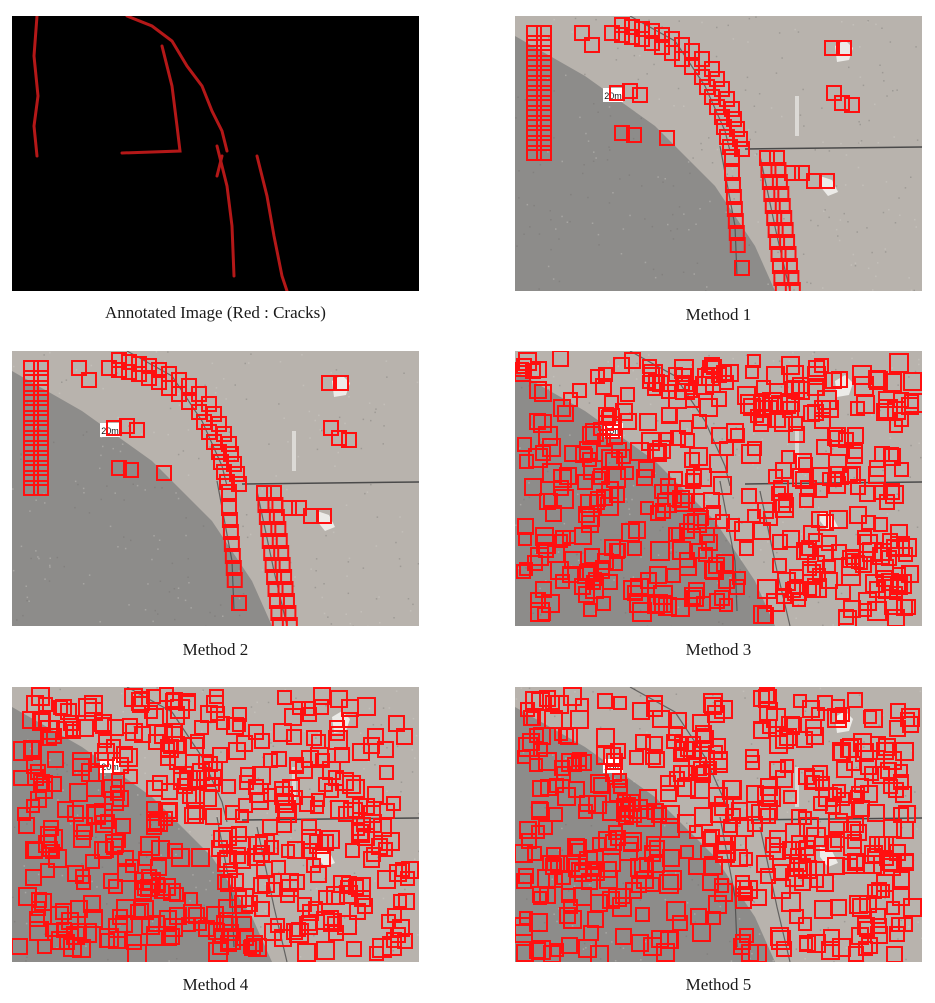  Describe the element at coordinates (718, 984) in the screenshot. I see `caption-method-5: Method 5` at that location.